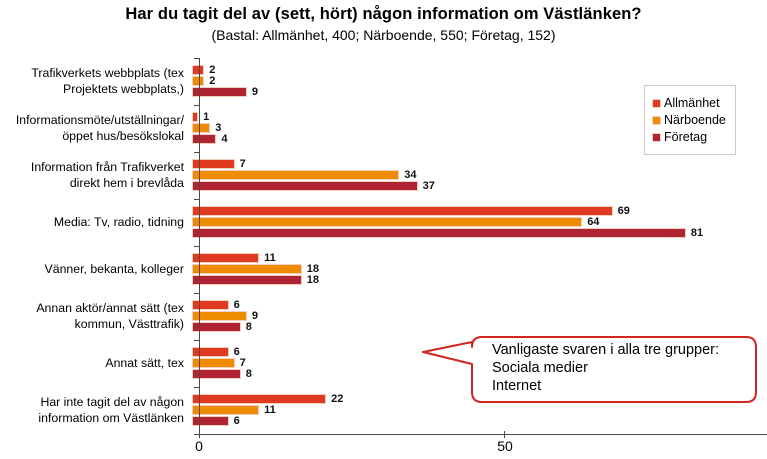 This screenshot has height=459, width=767. I want to click on callout-shape, so click(589, 369).